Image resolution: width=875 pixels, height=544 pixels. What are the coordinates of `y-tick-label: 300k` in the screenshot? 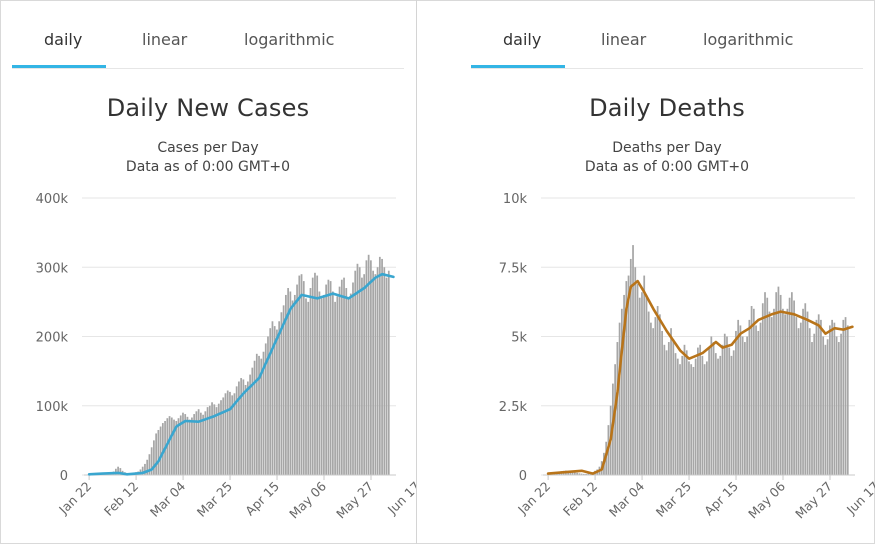 It's located at (52, 268).